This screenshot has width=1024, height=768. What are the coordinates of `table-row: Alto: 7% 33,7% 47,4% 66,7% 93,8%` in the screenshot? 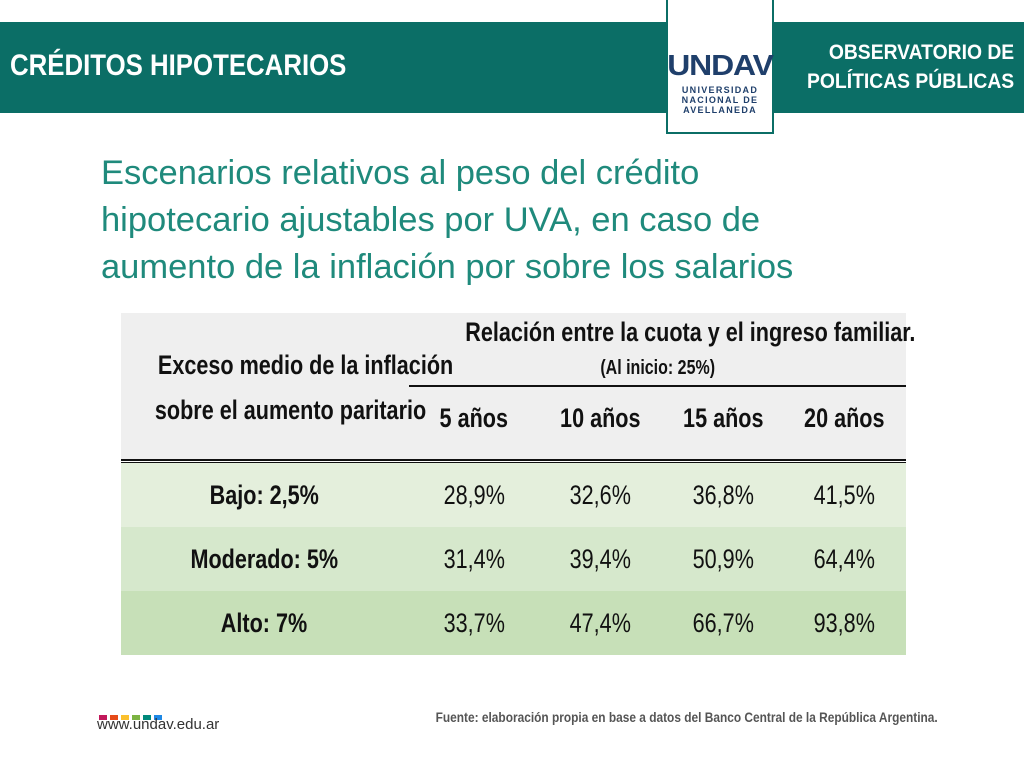 It's located at (513, 623).